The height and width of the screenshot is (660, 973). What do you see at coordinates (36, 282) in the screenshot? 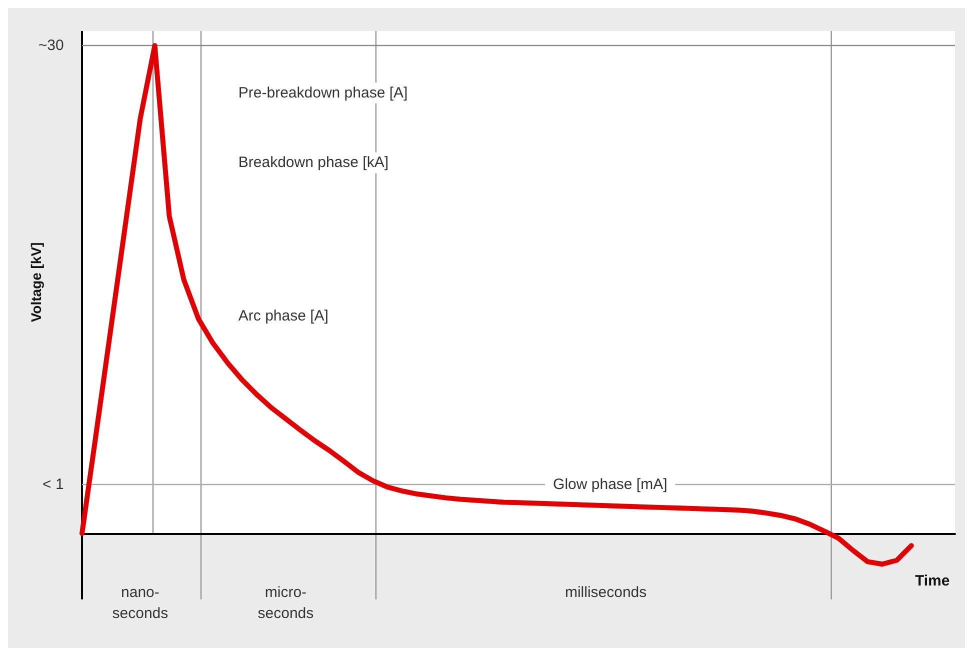
I see `y-axis-title: Voltage [kV]` at bounding box center [36, 282].